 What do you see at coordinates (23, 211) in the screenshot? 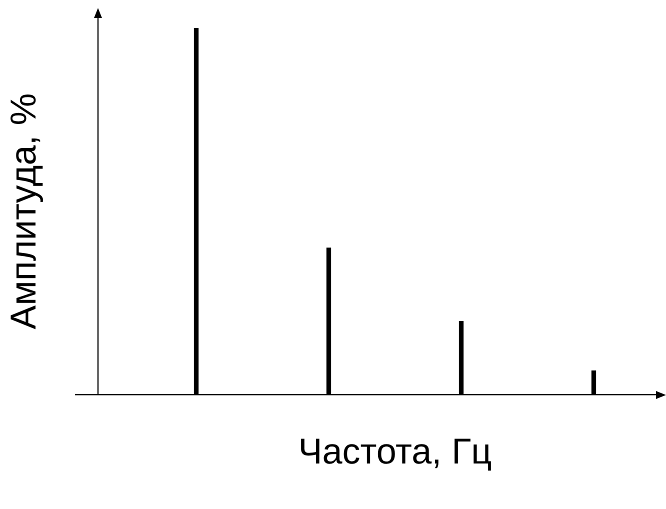
I see `y-axis-title: Амплитуда, %` at bounding box center [23, 211].